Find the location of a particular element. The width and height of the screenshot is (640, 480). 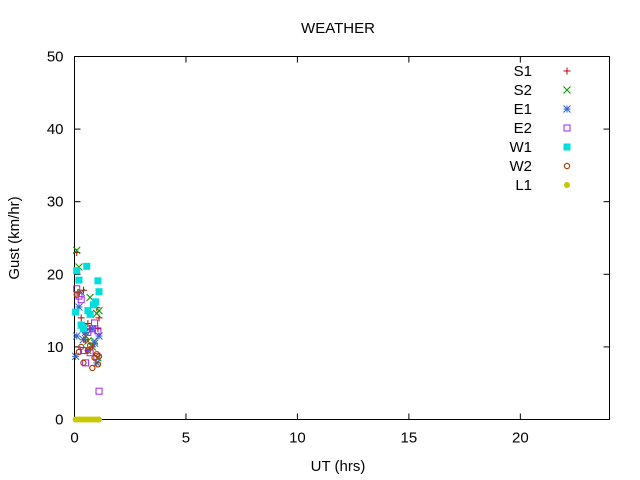

series-w2 is located at coordinates (88, 331).